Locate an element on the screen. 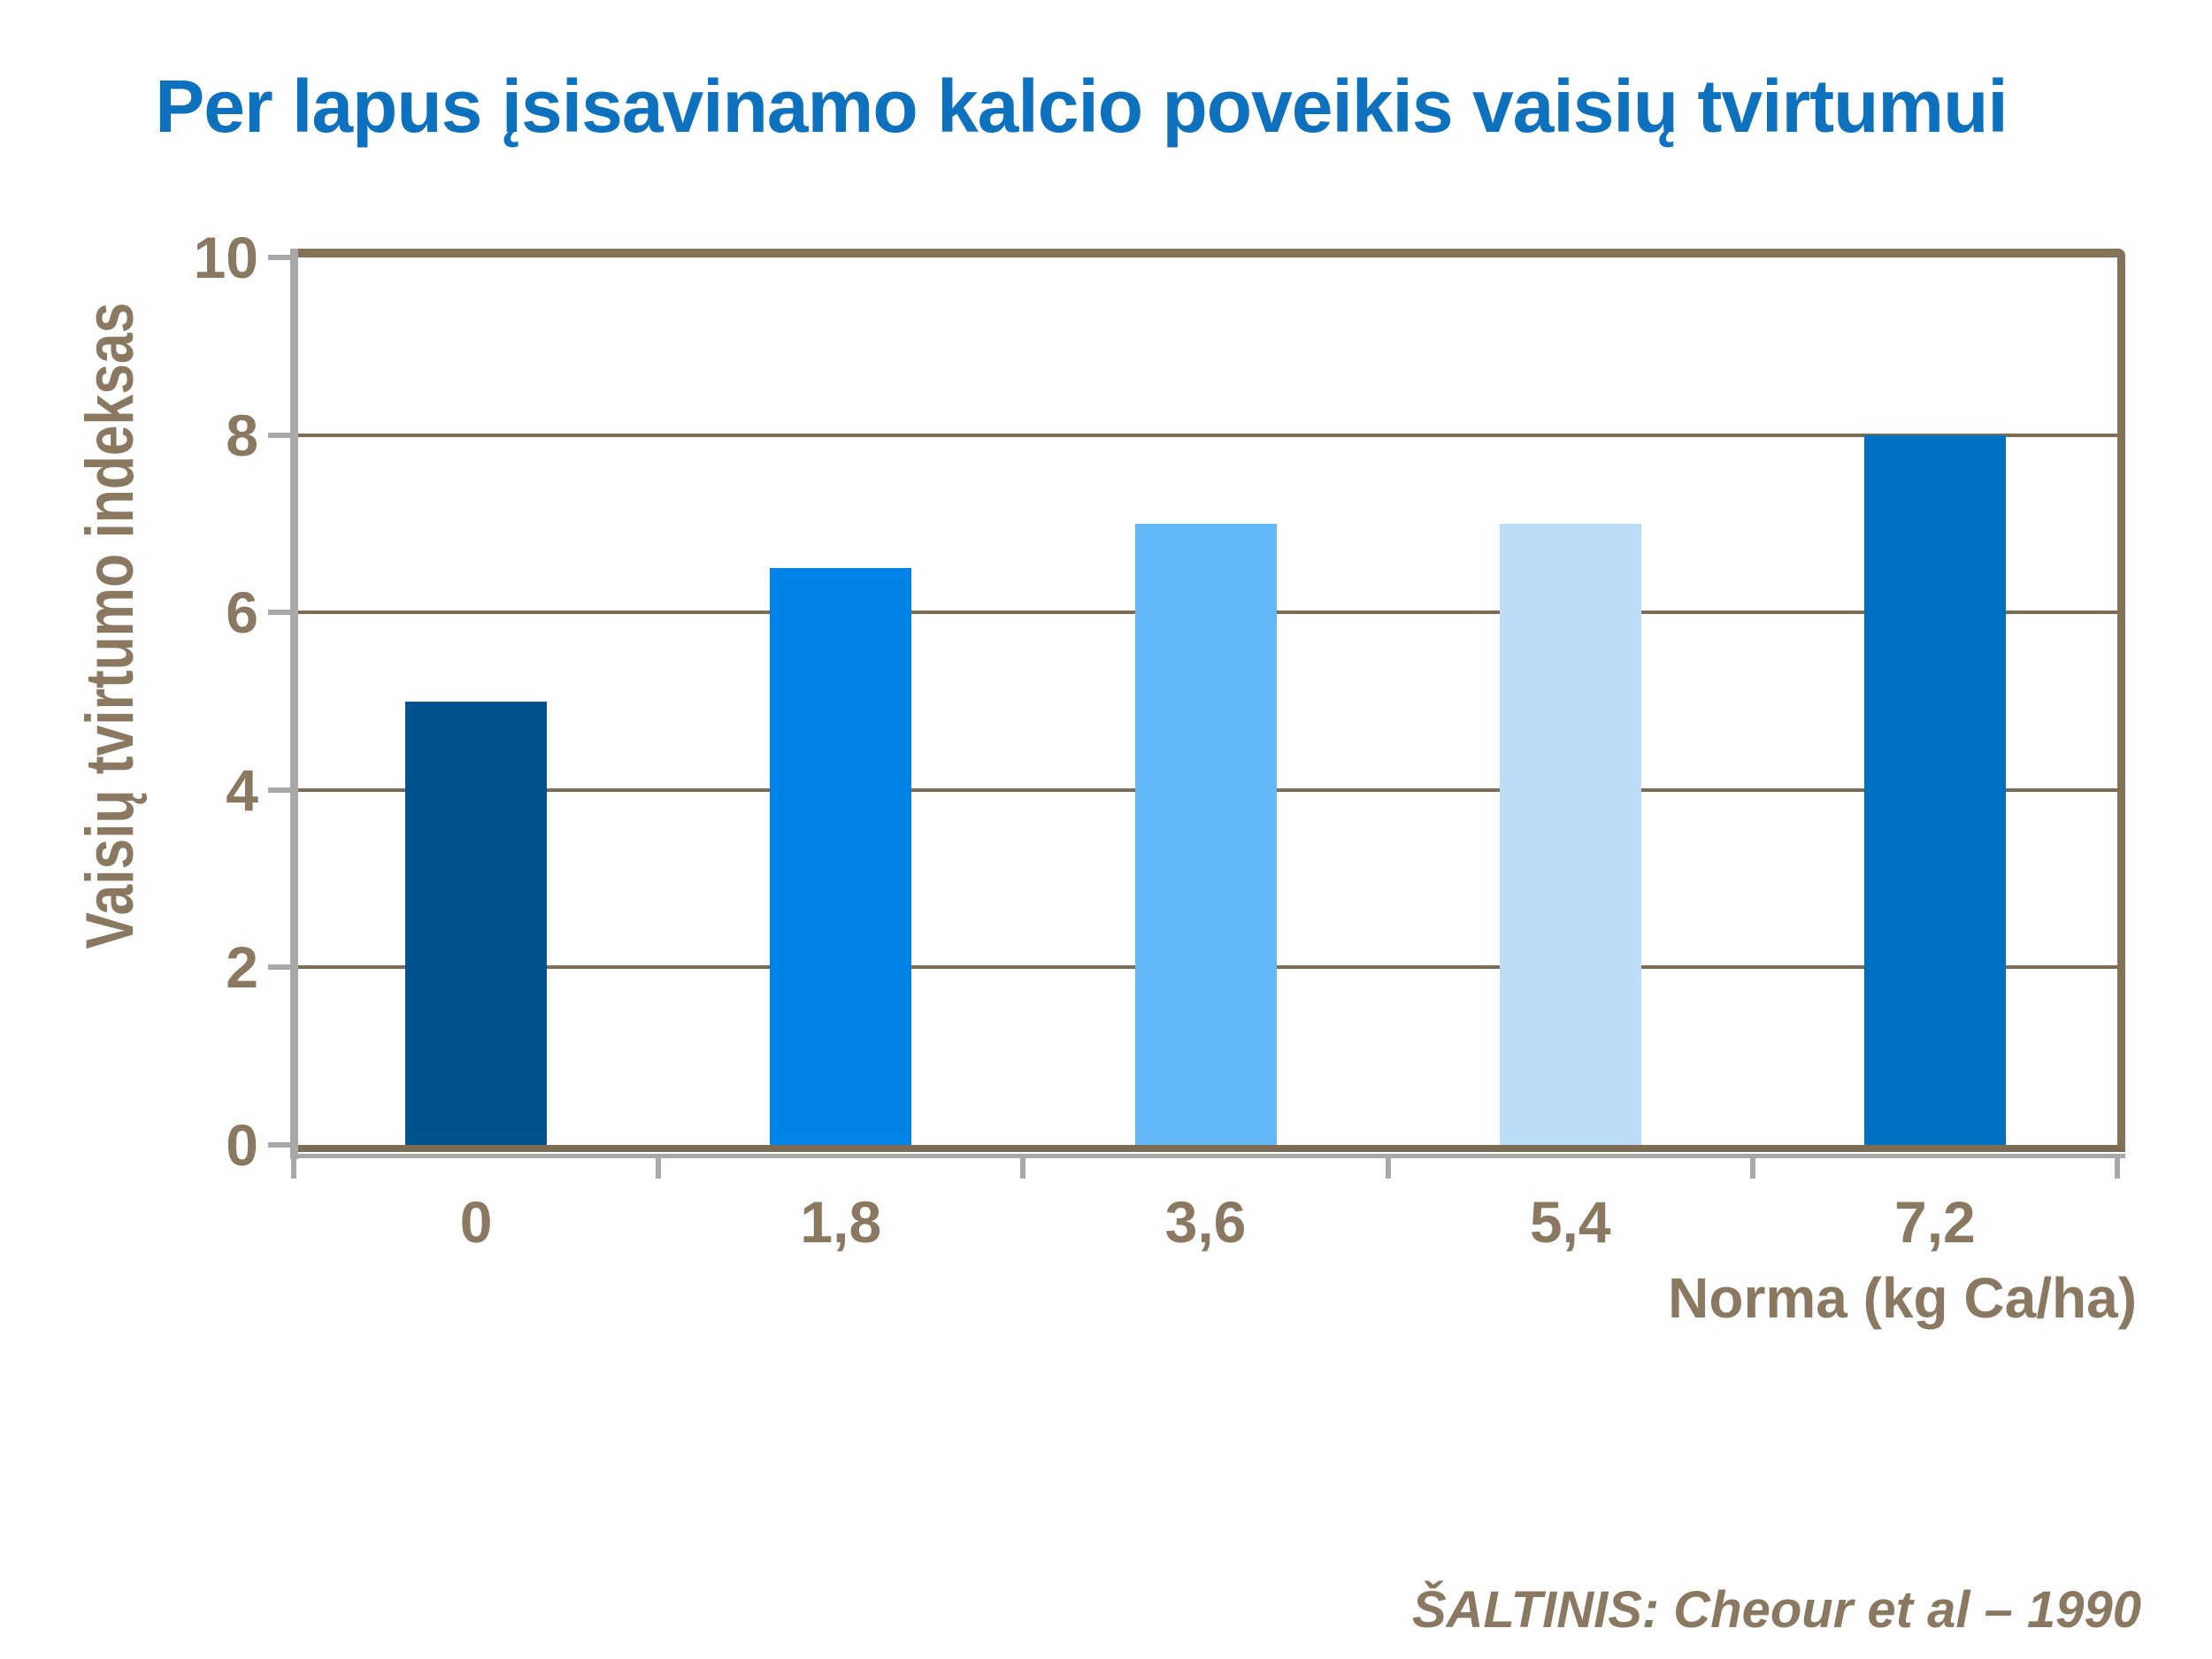 This screenshot has width=2212, height=1659. gridline-y8 is located at coordinates (1206, 435).